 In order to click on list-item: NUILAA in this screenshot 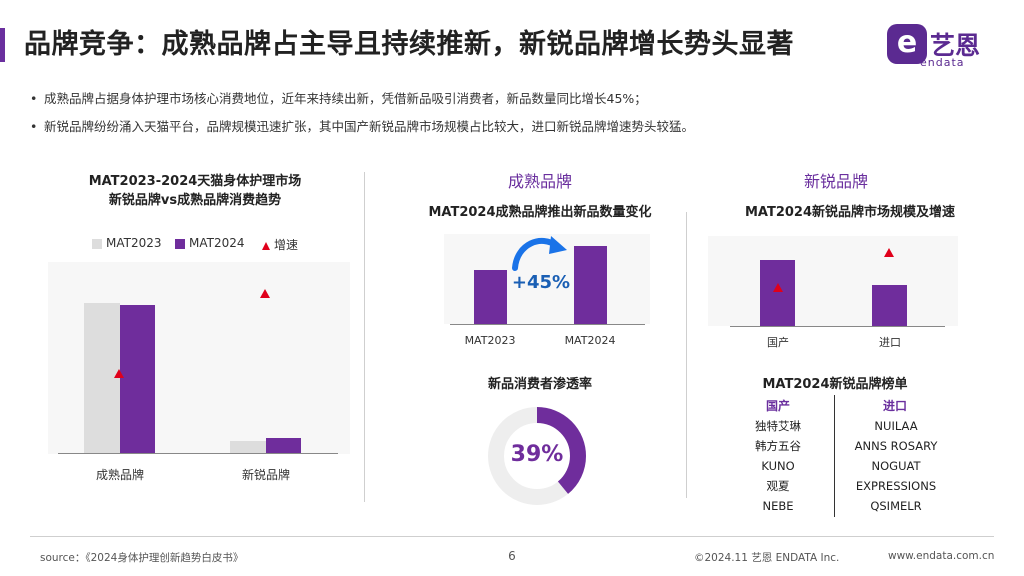, I will do `click(896, 426)`.